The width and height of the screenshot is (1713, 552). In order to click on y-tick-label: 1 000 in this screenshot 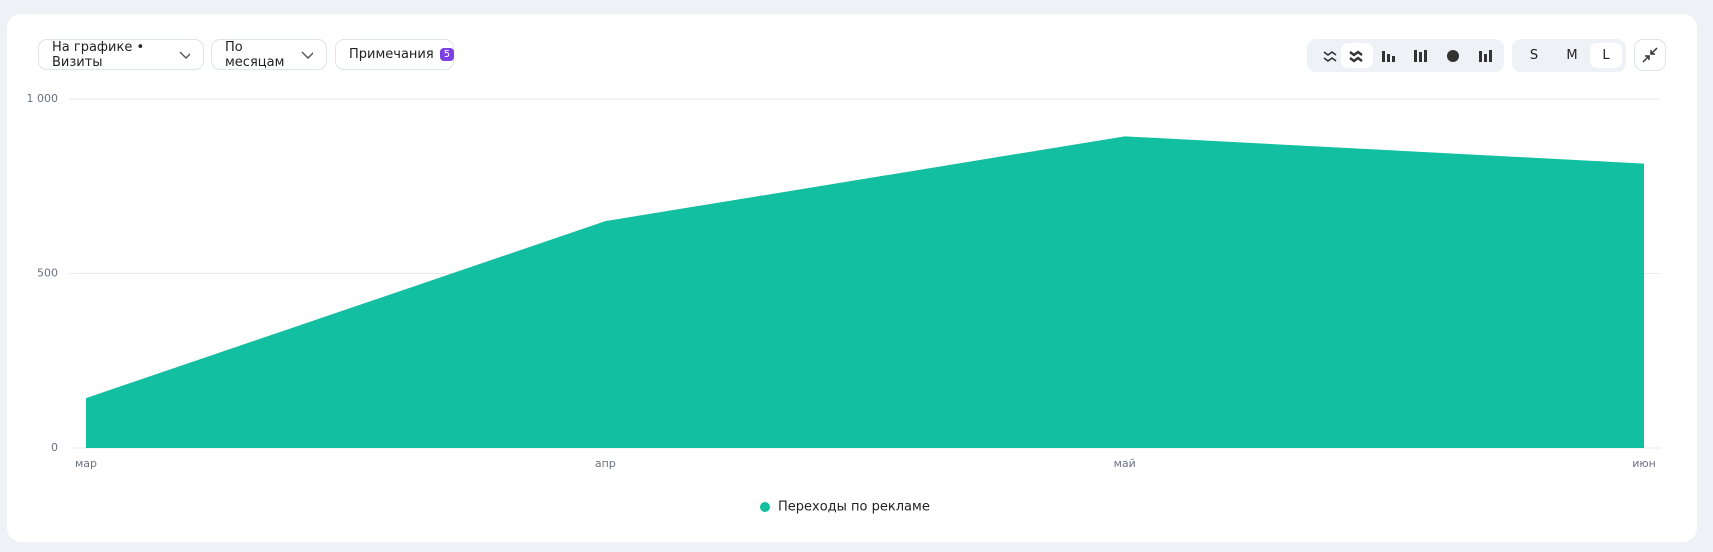, I will do `click(43, 98)`.